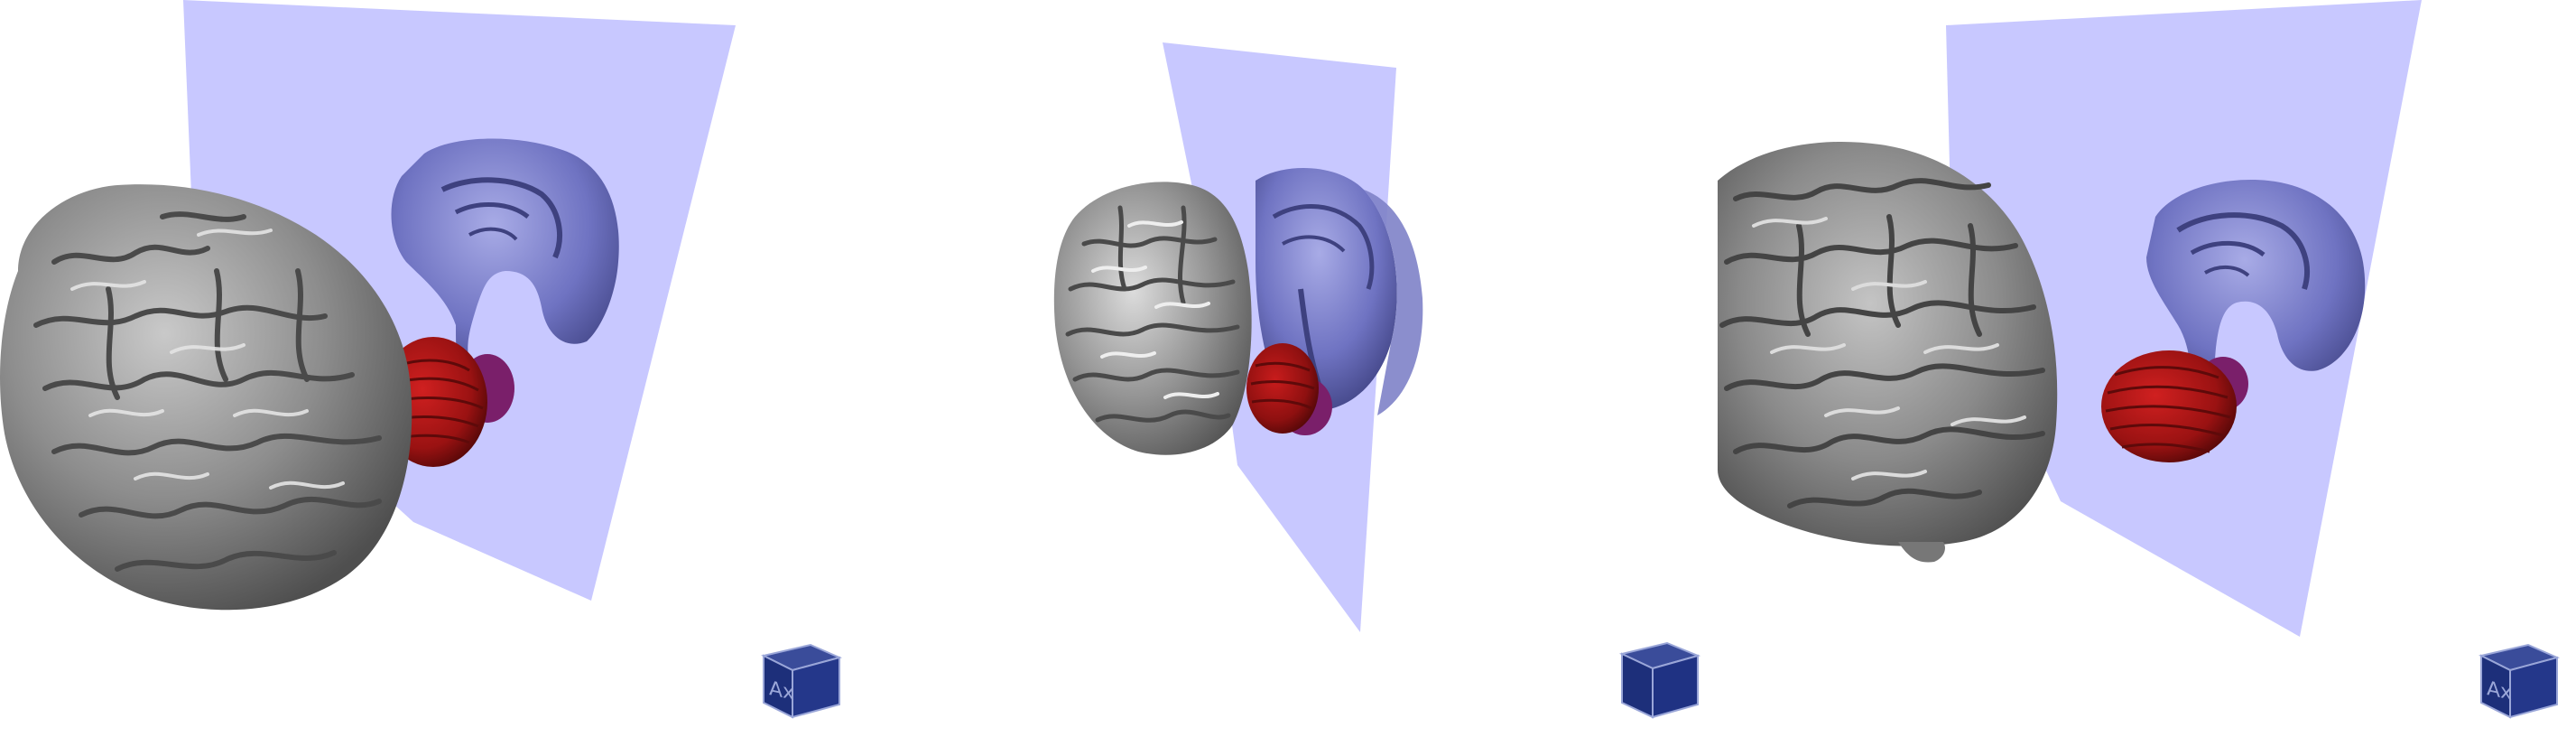  I want to click on orientation-cube-center, so click(1660, 679).